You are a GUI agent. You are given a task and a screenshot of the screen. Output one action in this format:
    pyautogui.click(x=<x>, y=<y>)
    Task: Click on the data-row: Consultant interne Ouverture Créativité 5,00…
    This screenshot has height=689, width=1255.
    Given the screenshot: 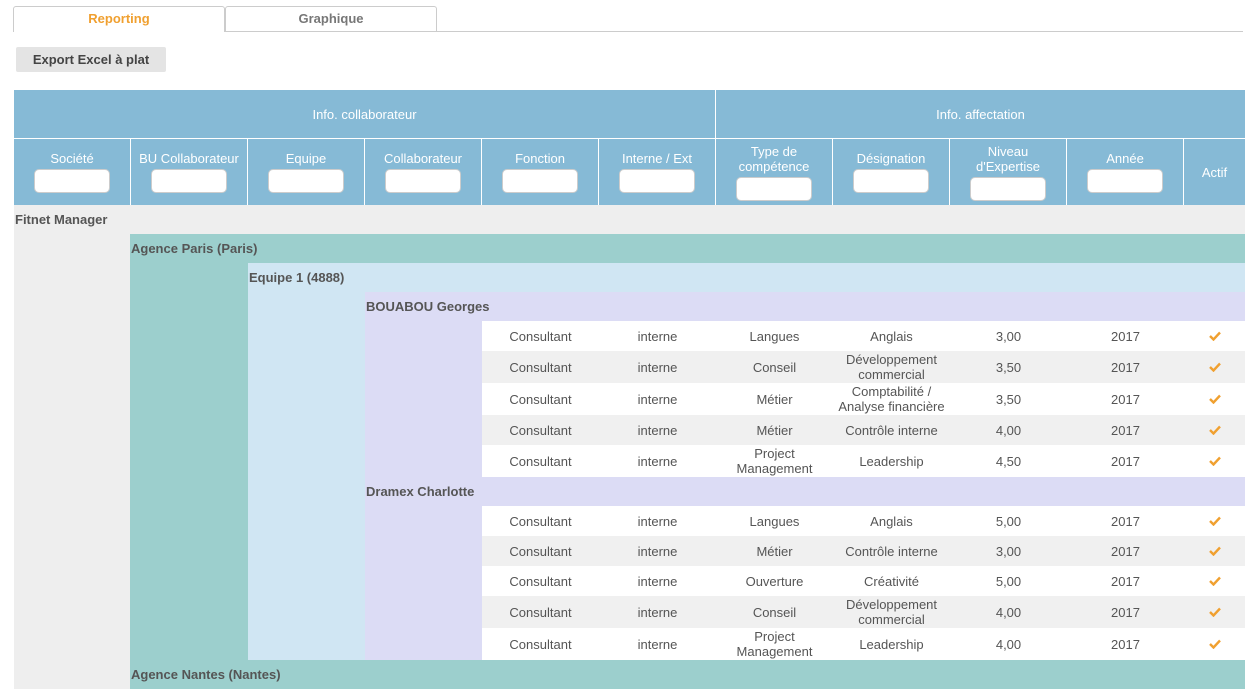 What is the action you would take?
    pyautogui.click(x=863, y=581)
    